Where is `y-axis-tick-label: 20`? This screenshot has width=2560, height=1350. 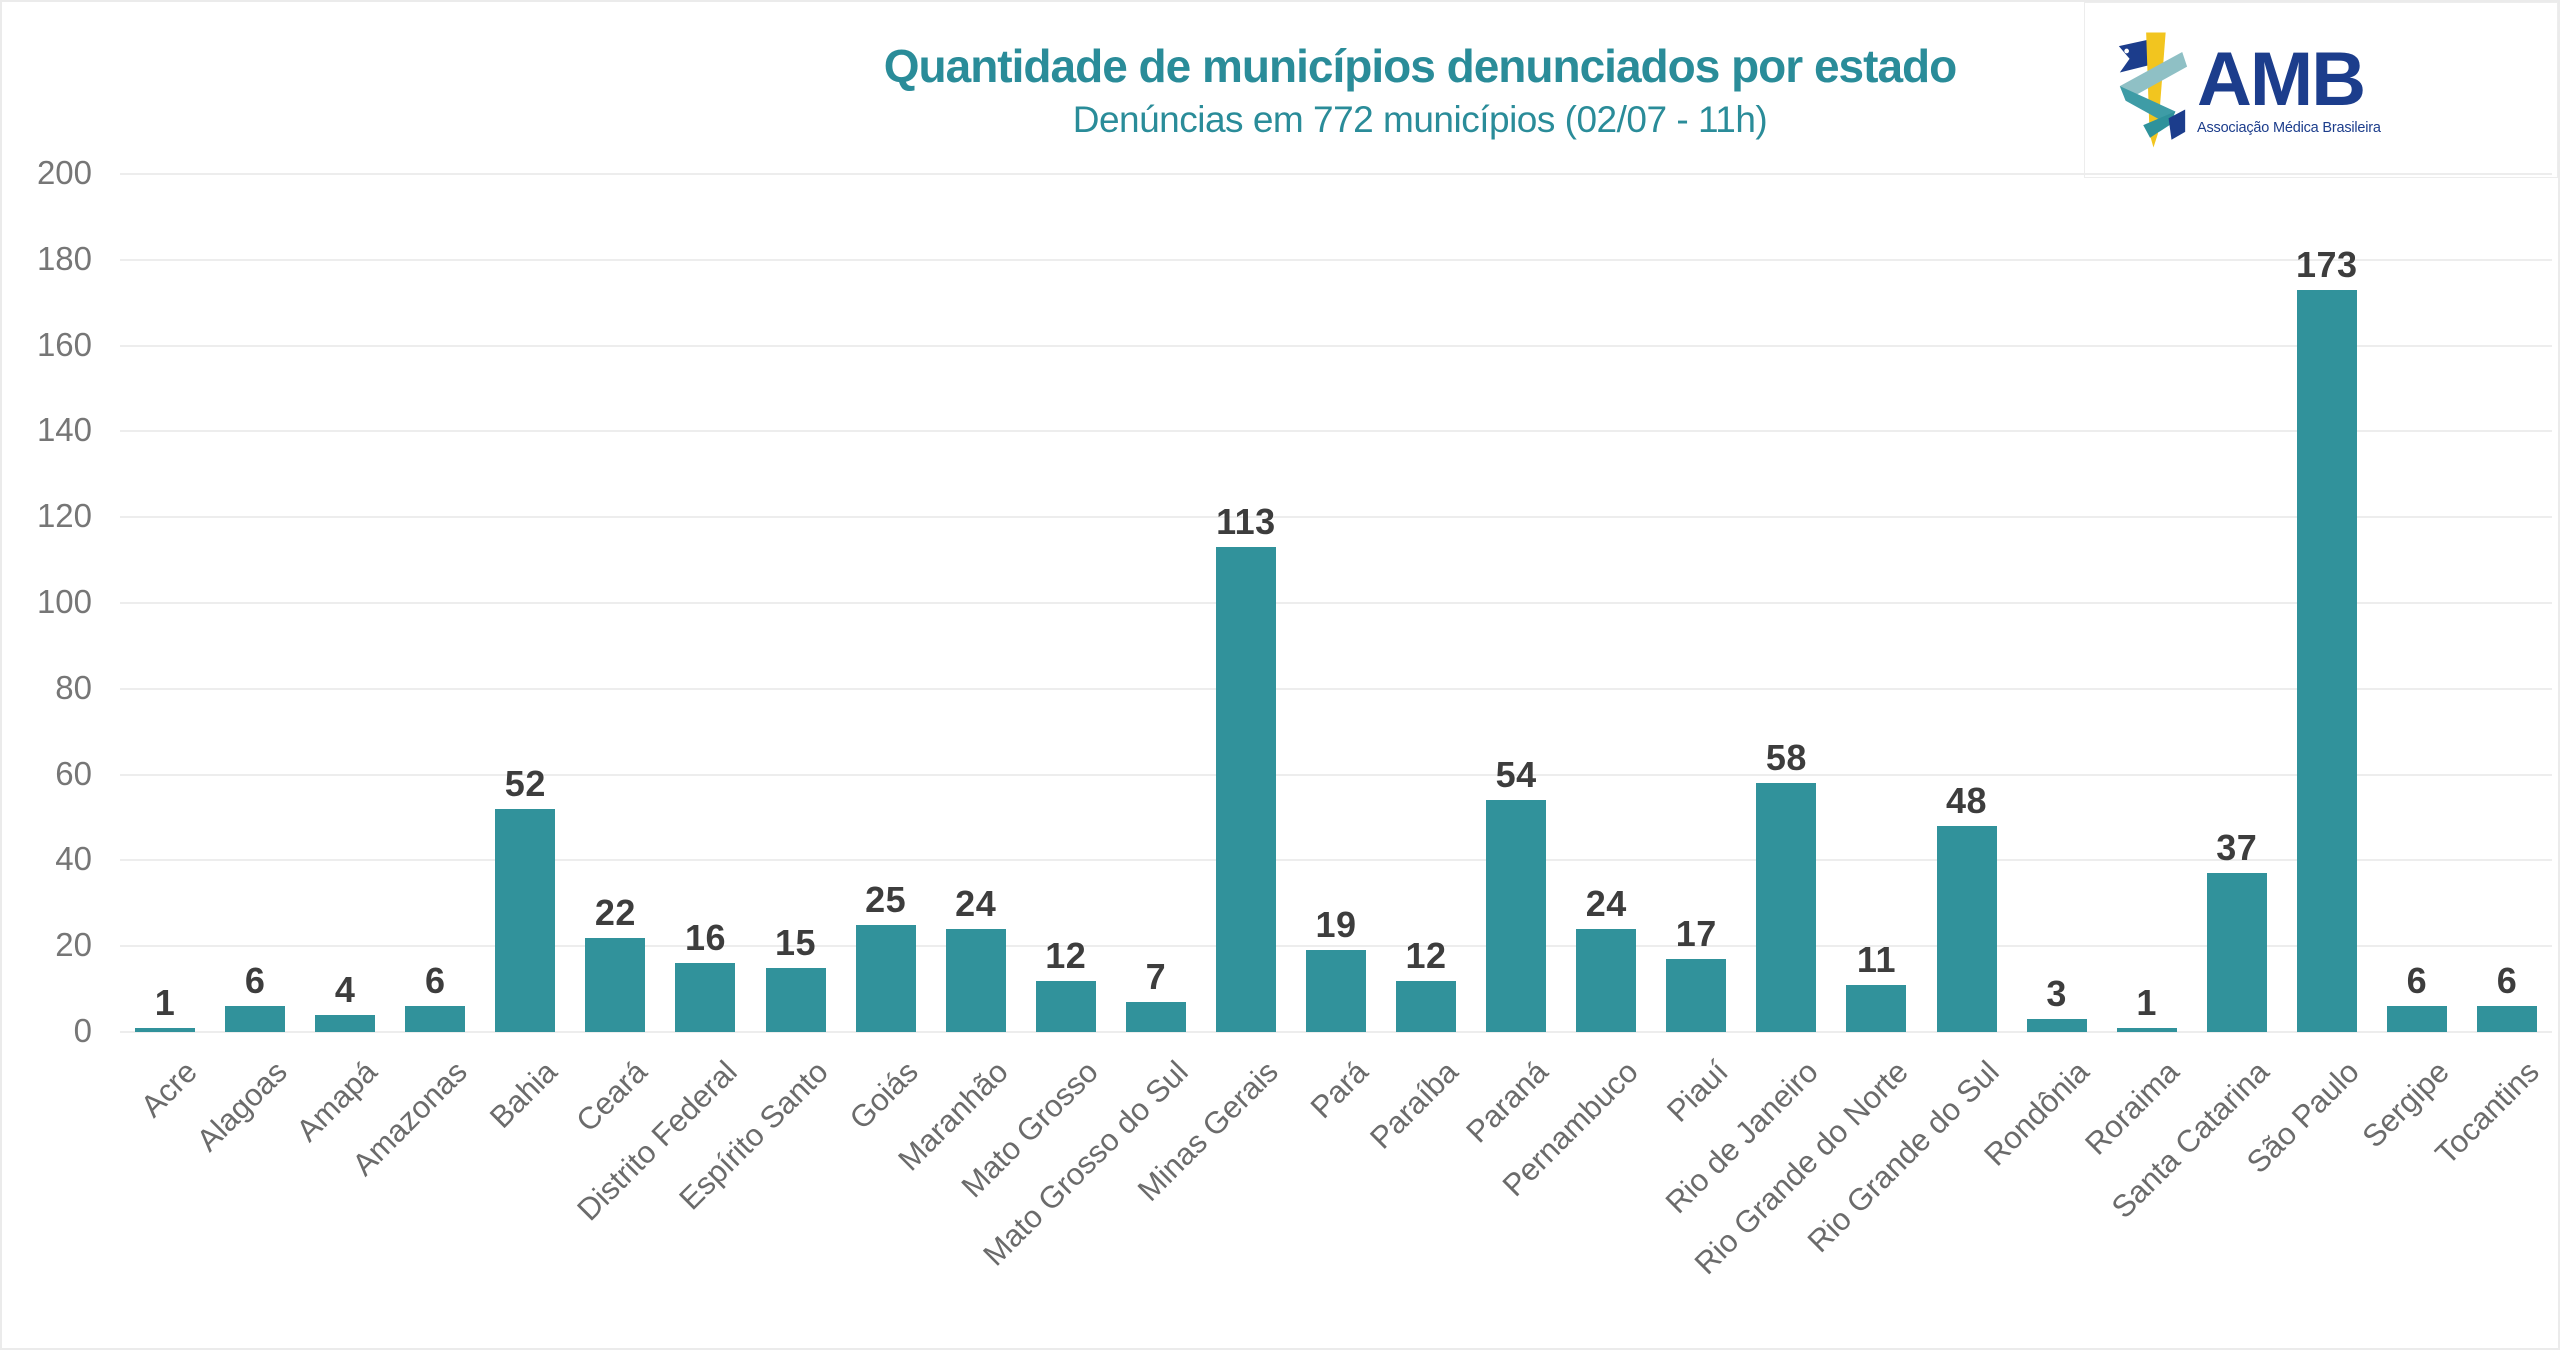
y-axis-tick-label: 20 is located at coordinates (73, 945).